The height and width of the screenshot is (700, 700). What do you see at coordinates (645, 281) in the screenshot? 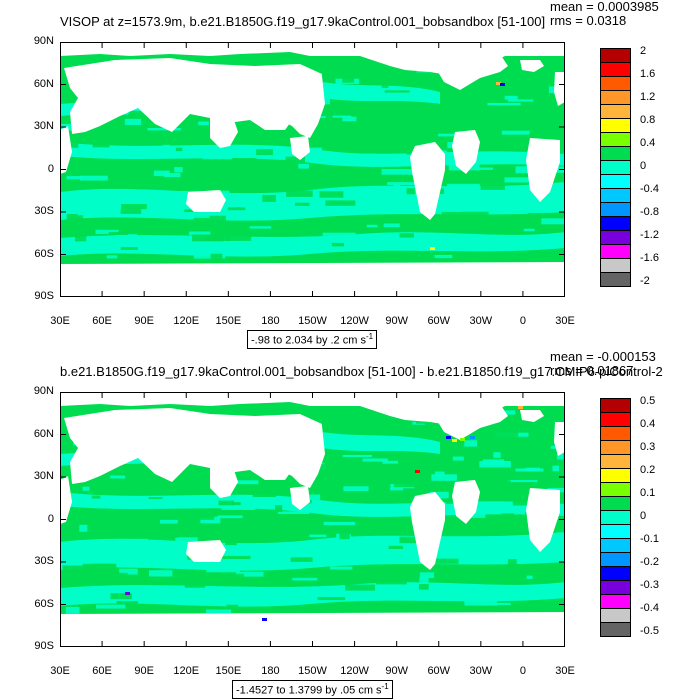
I see `colorbar-label: -2` at bounding box center [645, 281].